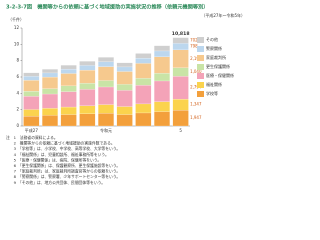 This screenshot has width=320, height=240. I want to click on y-tick-label: 6, so click(17, 76).